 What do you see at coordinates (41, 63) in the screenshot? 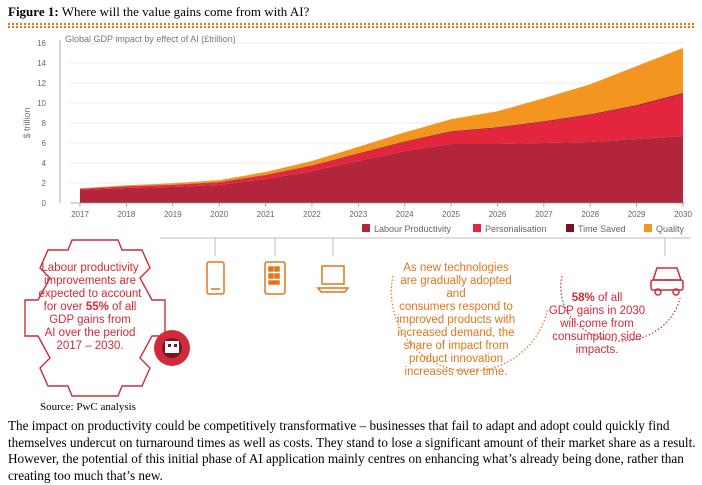
I see `y-tick-label: 14` at bounding box center [41, 63].